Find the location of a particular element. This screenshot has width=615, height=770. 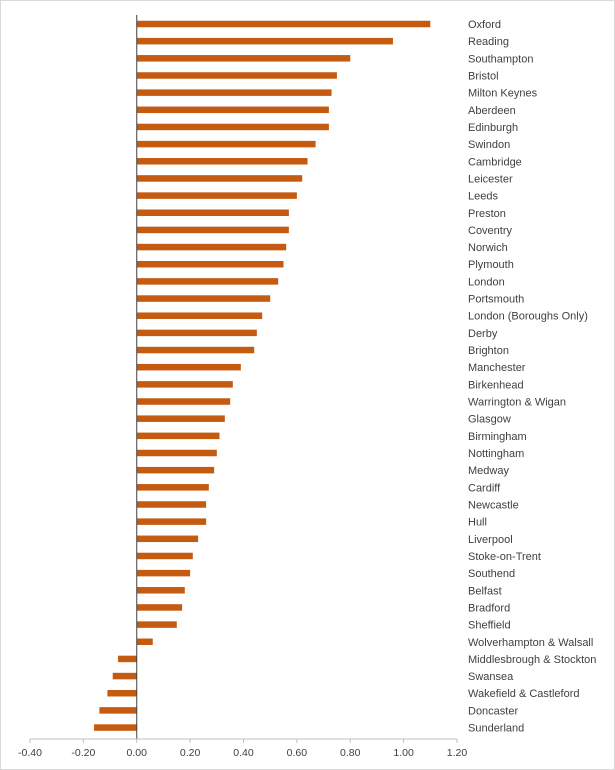

category-label: Norwich is located at coordinates (488, 248).